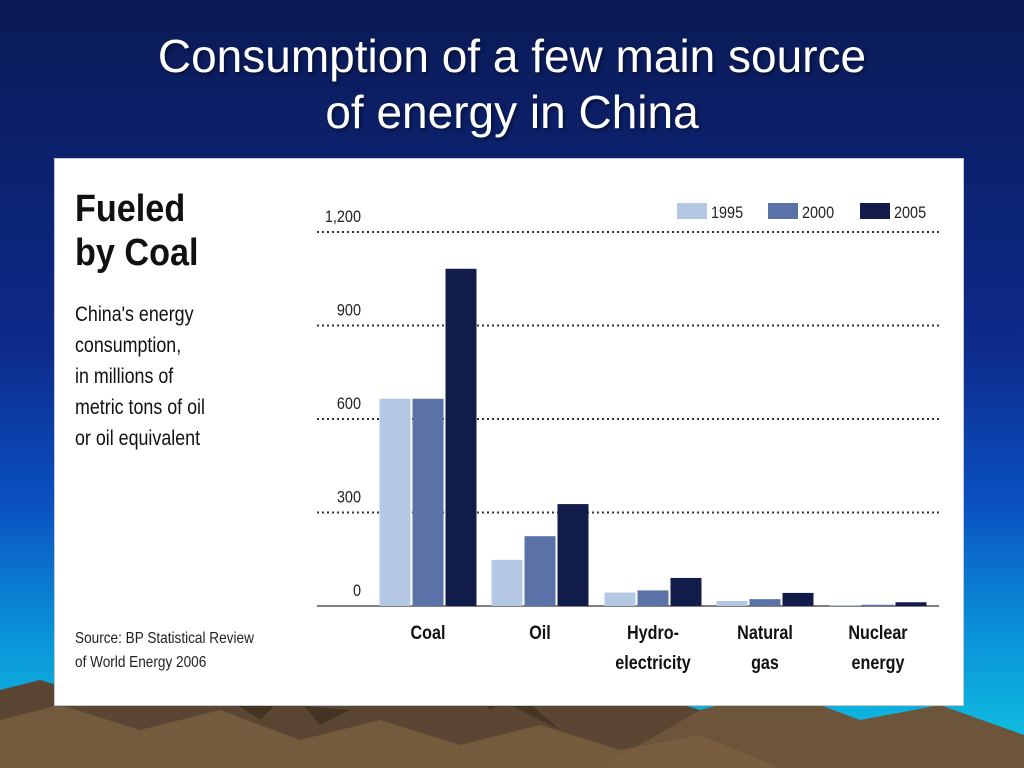 This screenshot has width=1024, height=768. What do you see at coordinates (910, 213) in the screenshot?
I see `legend-label-2005: 2005` at bounding box center [910, 213].